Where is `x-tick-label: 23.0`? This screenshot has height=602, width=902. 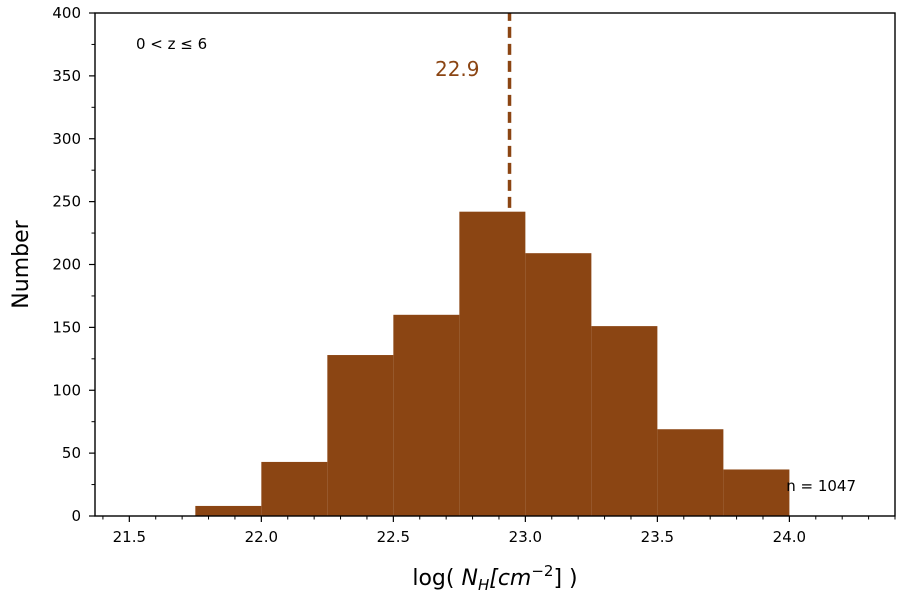 x-tick-label: 23.0 is located at coordinates (525, 537).